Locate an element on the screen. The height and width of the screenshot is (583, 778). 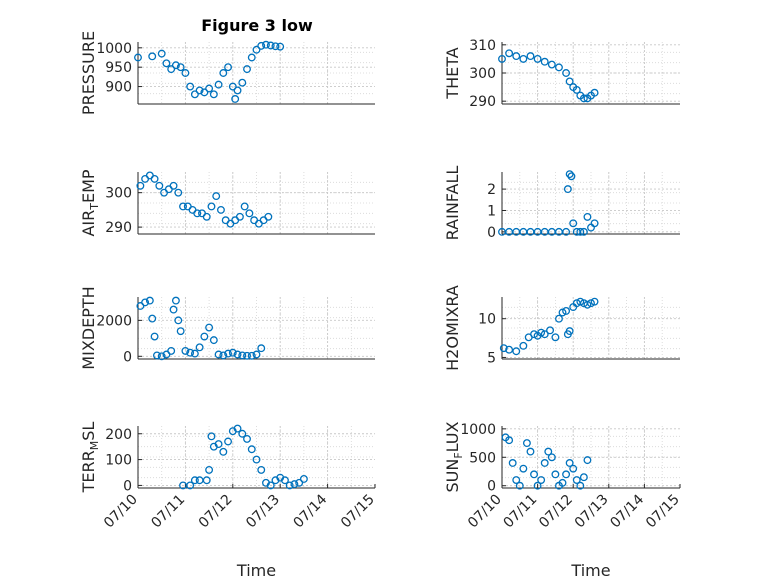
y-tick-label: 1000 is located at coordinates (114, 49).